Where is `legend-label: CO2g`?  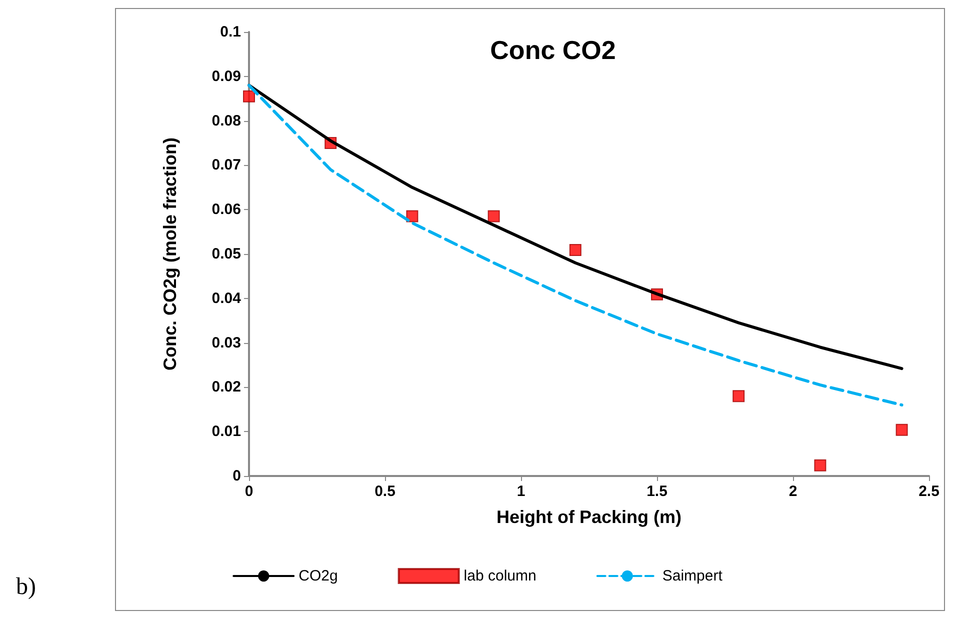 legend-label: CO2g is located at coordinates (318, 576).